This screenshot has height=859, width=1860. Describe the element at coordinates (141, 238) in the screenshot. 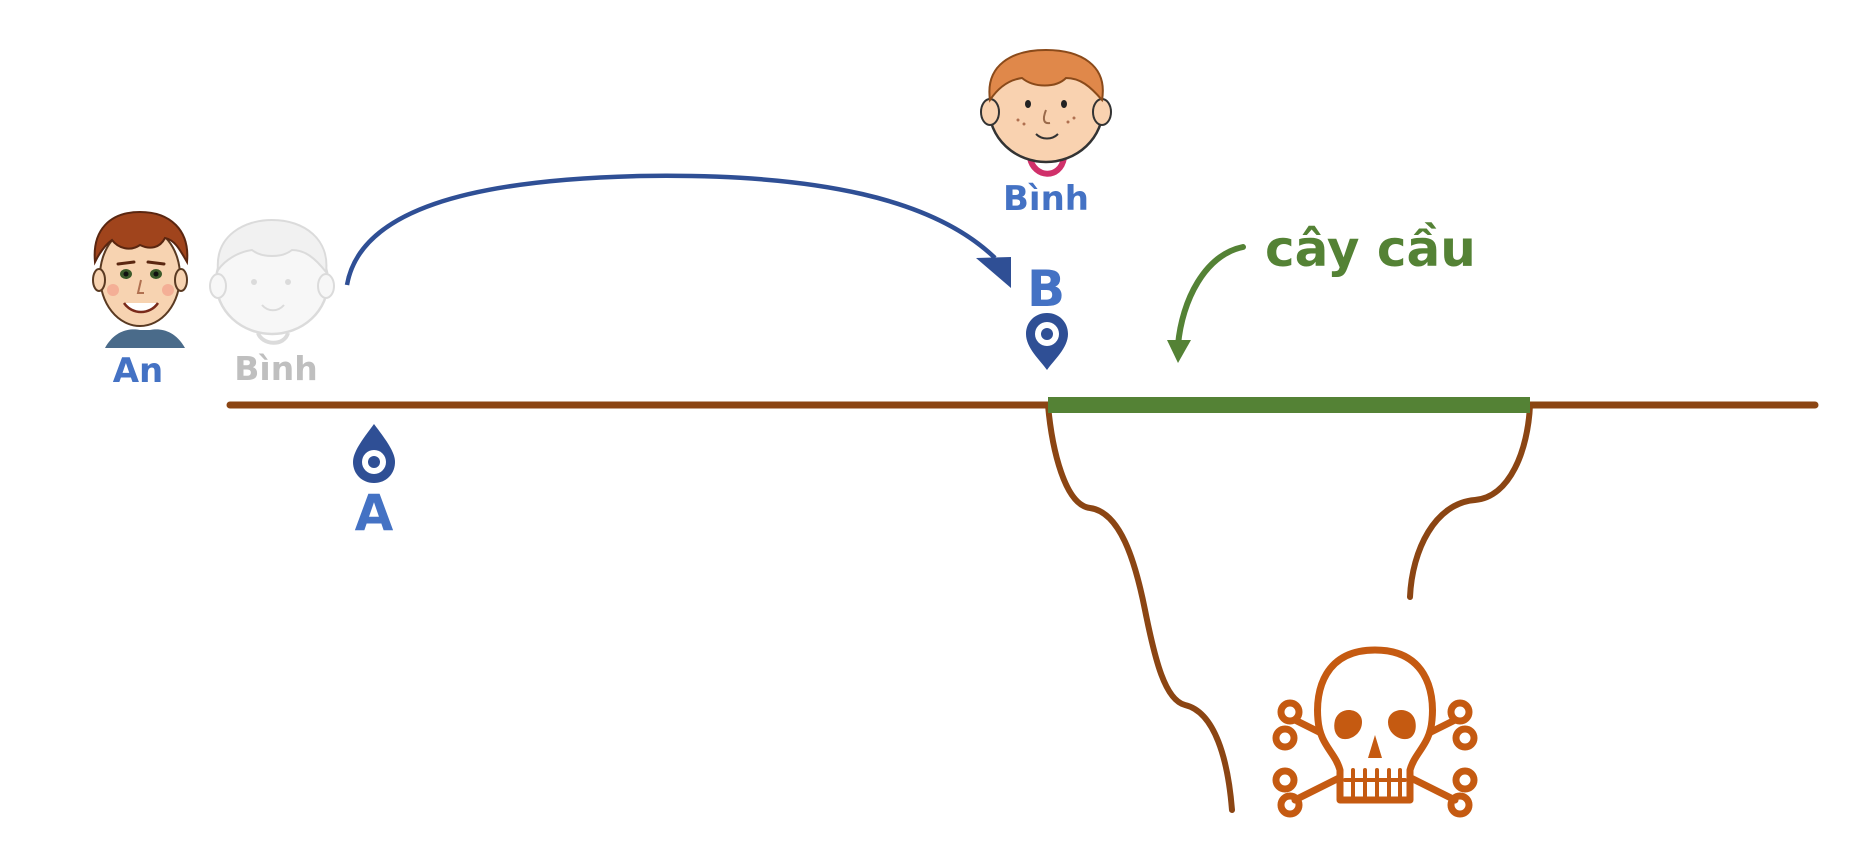

I see `an-hair` at that location.